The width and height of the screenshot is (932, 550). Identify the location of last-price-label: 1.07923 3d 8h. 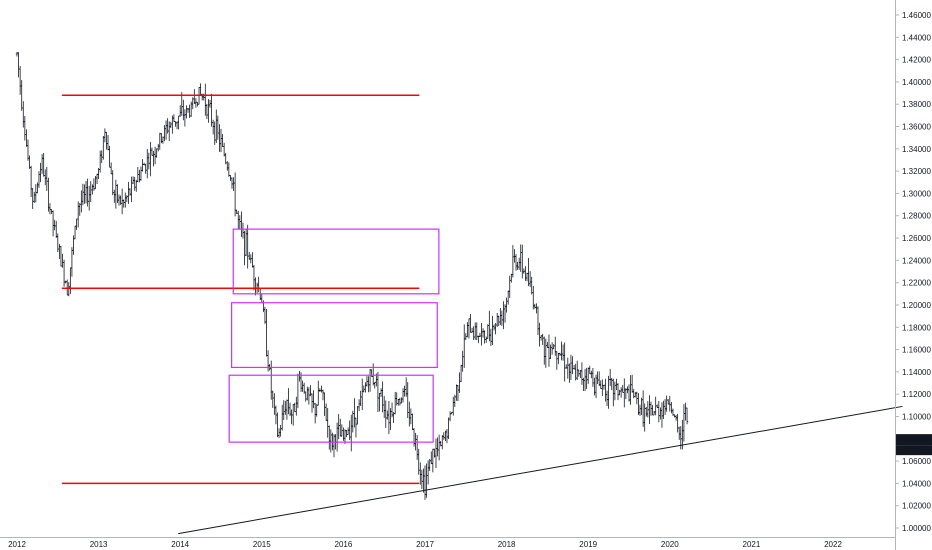
(914, 445).